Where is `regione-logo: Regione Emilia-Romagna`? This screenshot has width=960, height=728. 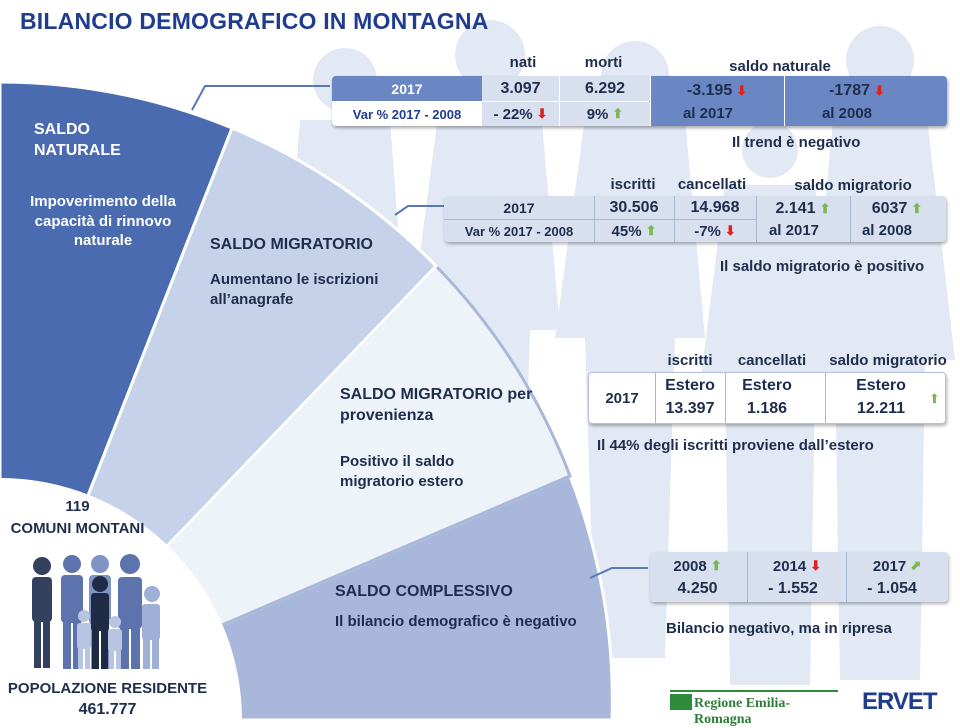
regione-logo: Regione Emilia-Romagna is located at coordinates (755, 708).